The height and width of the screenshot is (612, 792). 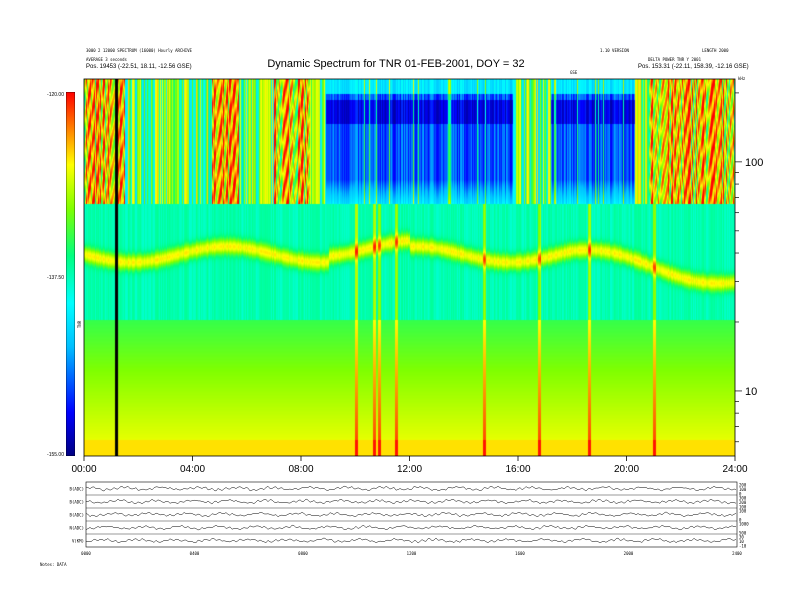 I want to click on header-right-line1: 1.10 VERSION, so click(x=614, y=50).